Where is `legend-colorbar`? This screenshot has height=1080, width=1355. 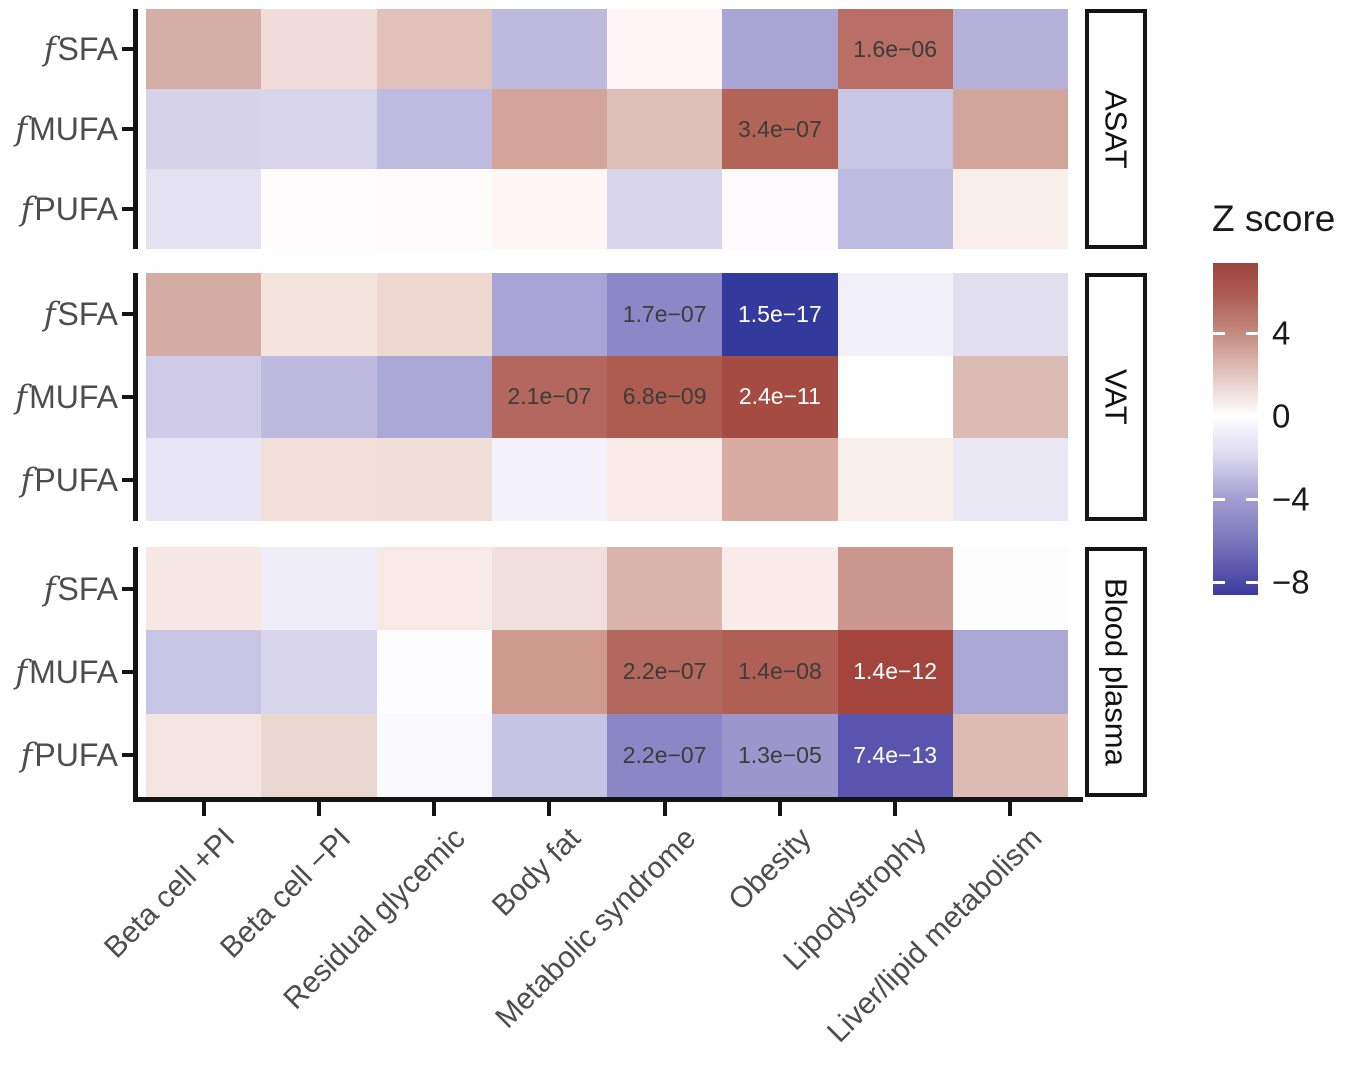 legend-colorbar is located at coordinates (1235, 429).